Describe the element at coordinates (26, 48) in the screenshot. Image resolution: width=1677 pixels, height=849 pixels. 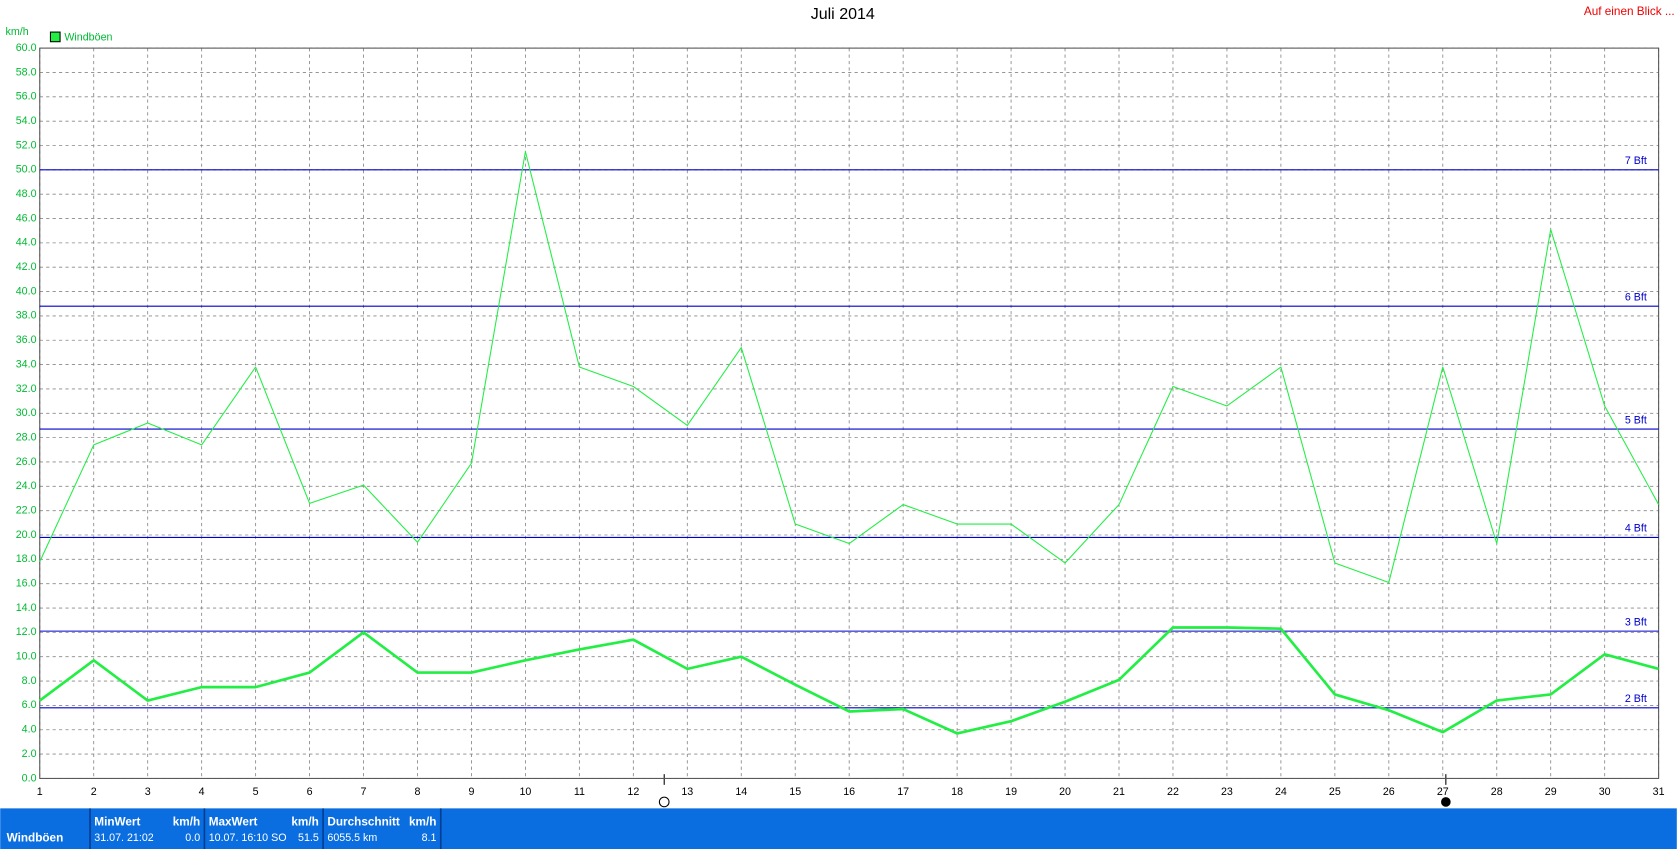
I see `y-tick-label: 60.0` at that location.